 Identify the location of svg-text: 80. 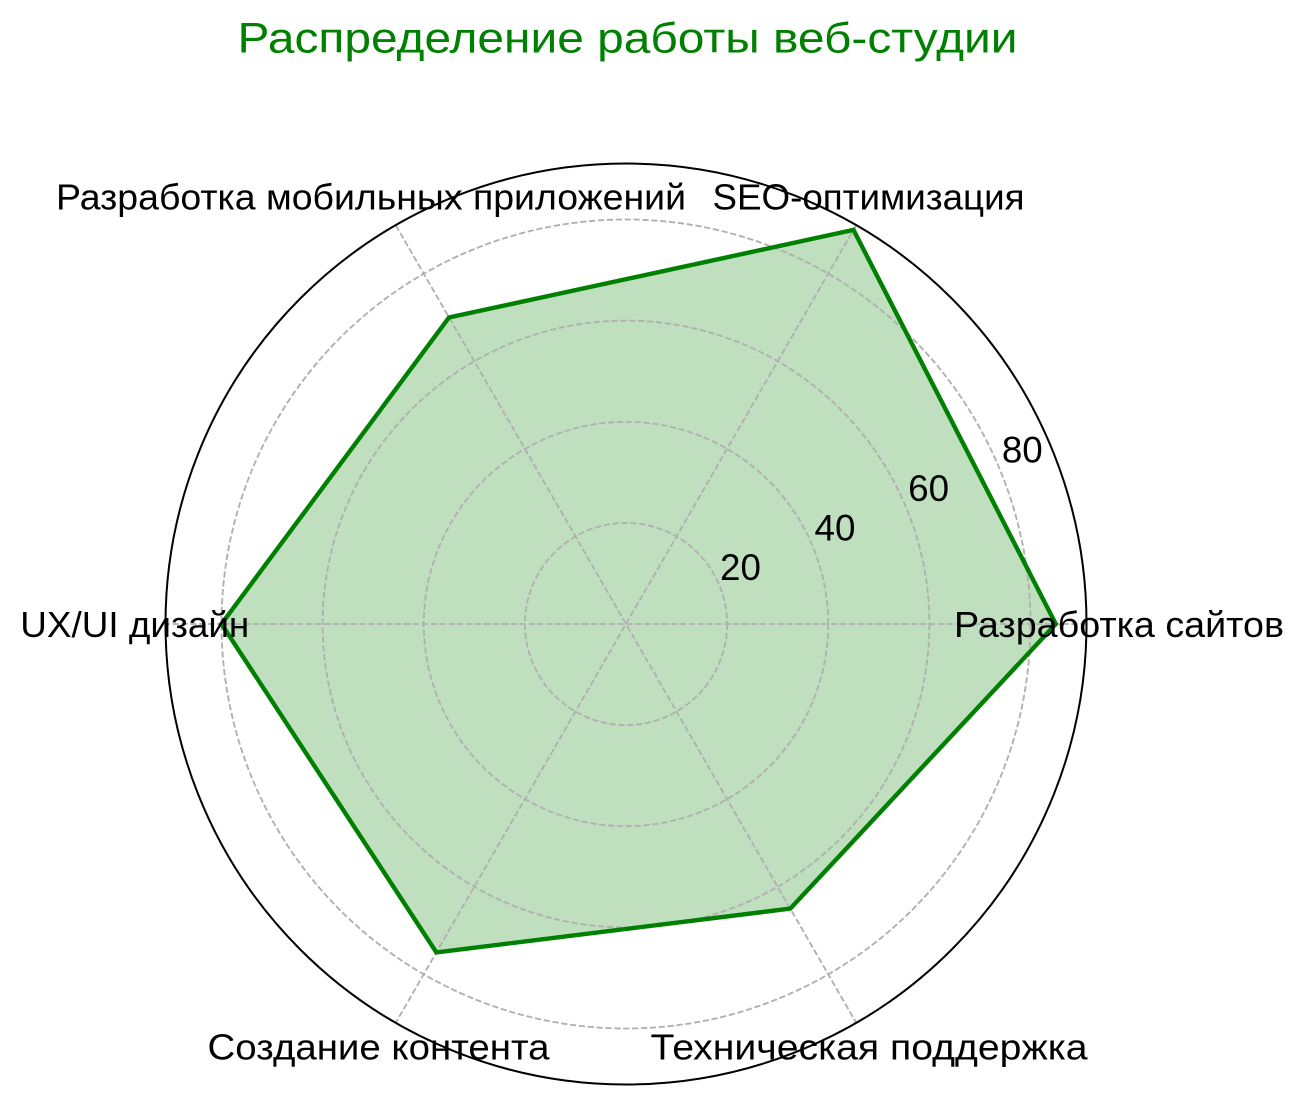
(1022, 450).